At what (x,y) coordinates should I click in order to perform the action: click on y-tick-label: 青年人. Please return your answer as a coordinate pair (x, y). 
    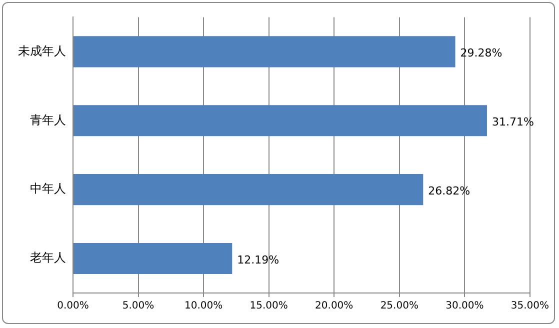
    Looking at the image, I should click on (48, 119).